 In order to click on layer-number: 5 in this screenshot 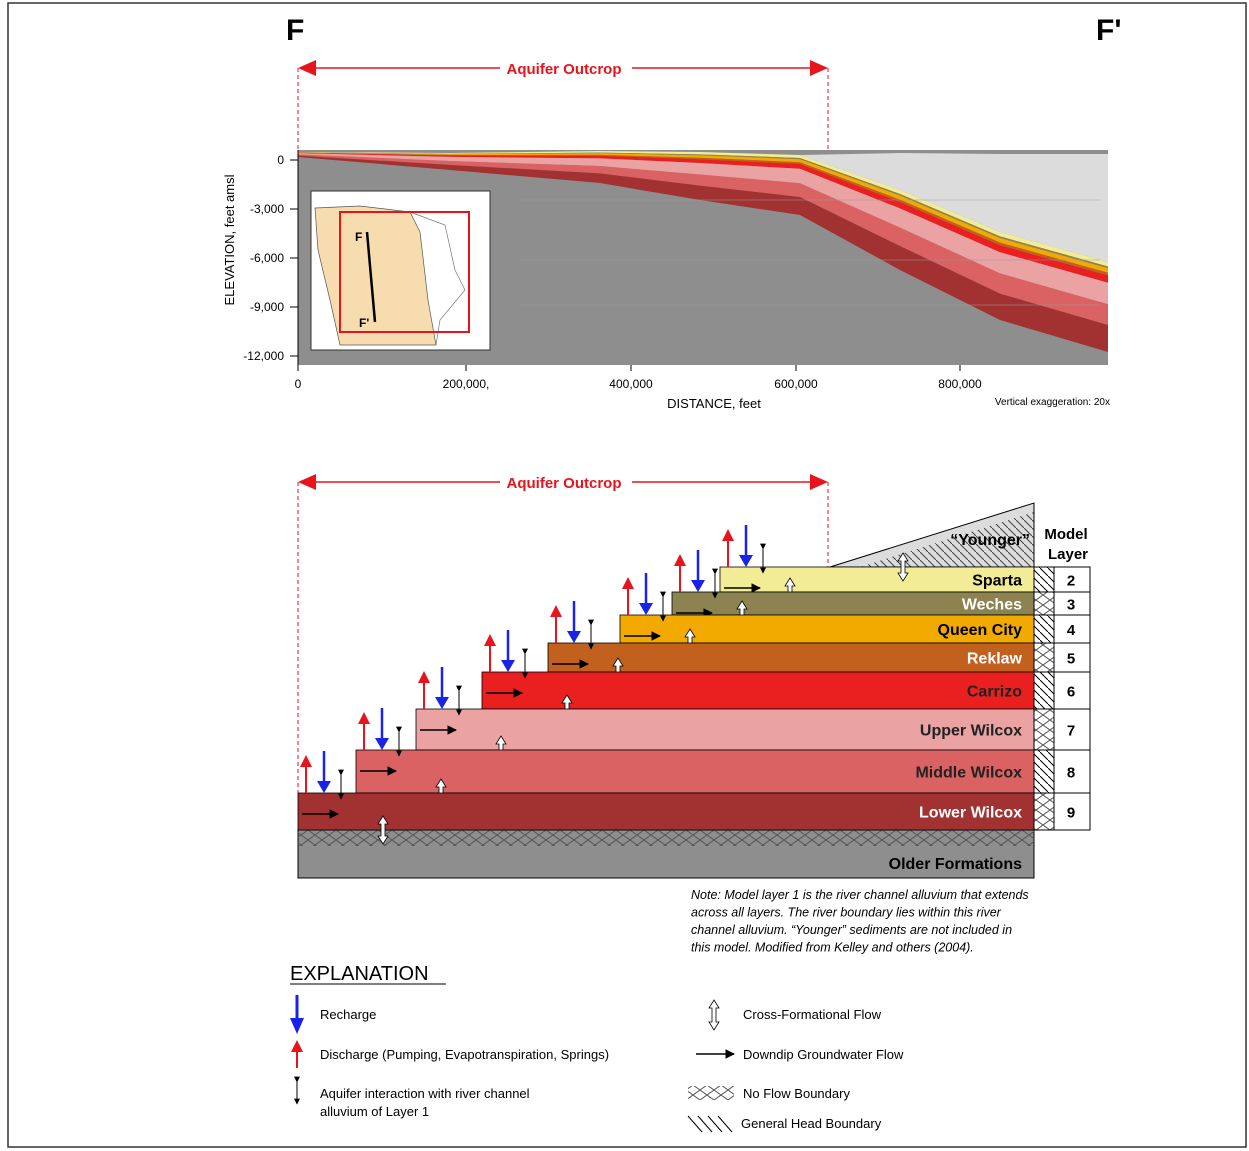, I will do `click(1071, 659)`.